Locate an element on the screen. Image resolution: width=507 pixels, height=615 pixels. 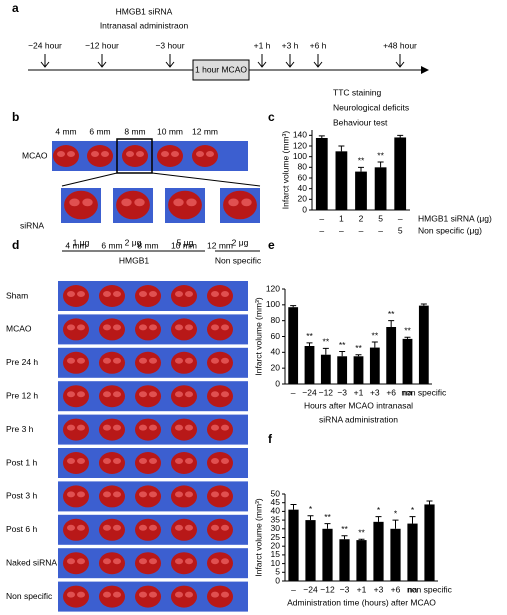
slice-label: 10 mm is located at coordinates (184, 245).